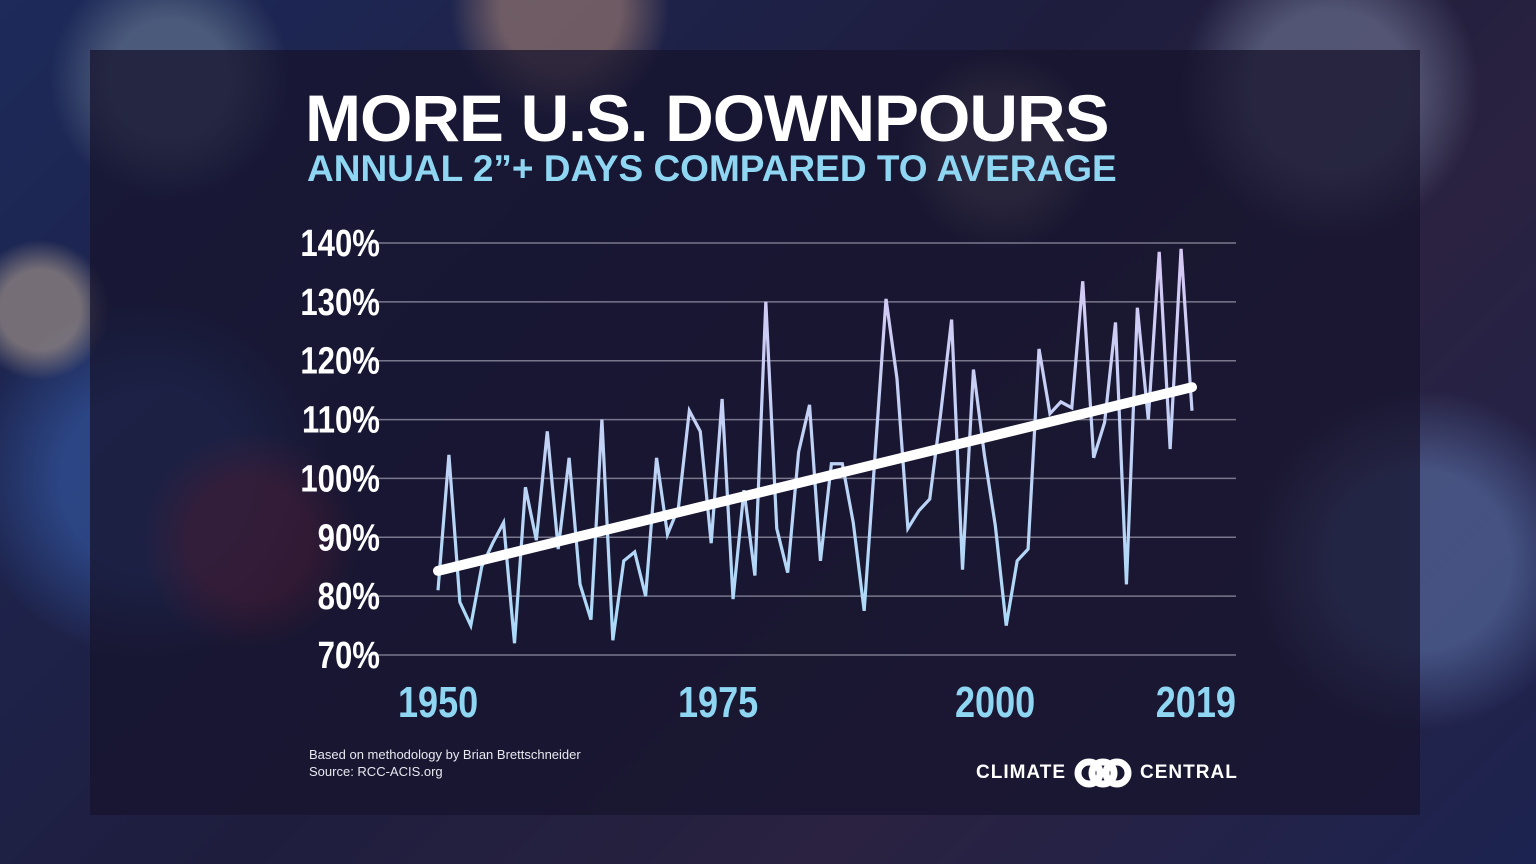 This screenshot has height=864, width=1536. I want to click on y-tick-label: 70%, so click(349, 656).